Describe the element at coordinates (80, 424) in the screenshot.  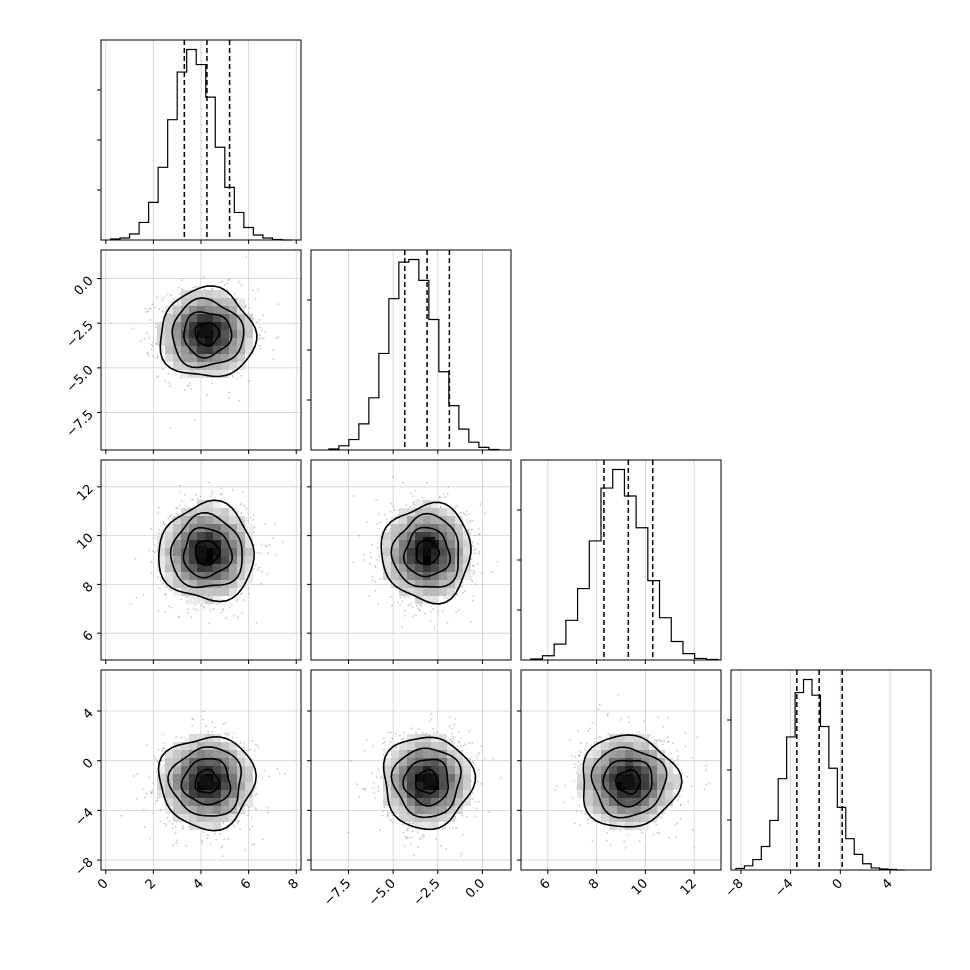
I see `y-tick-label: −7.5` at that location.